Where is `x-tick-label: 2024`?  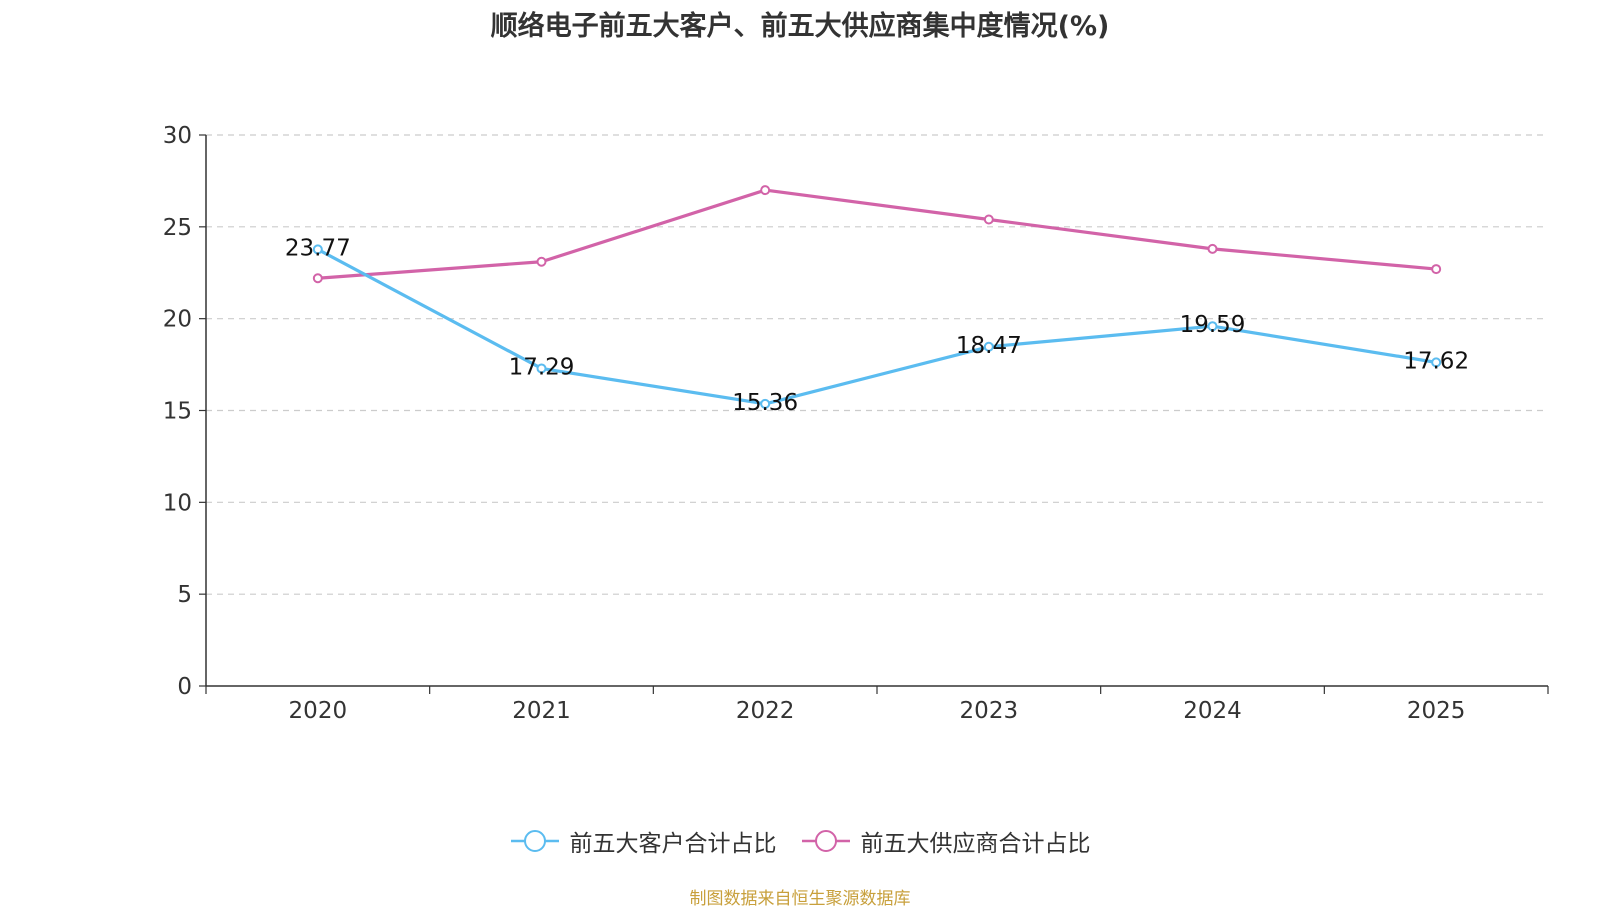 x-tick-label: 2024 is located at coordinates (1212, 711).